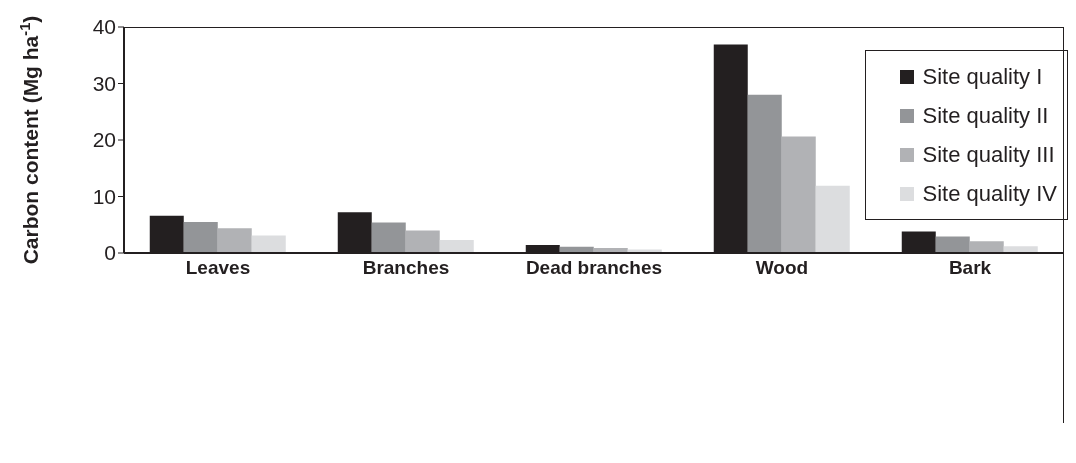 This screenshot has height=463, width=1076. Describe the element at coordinates (988, 154) in the screenshot. I see `legend-label: Site quality III` at that location.